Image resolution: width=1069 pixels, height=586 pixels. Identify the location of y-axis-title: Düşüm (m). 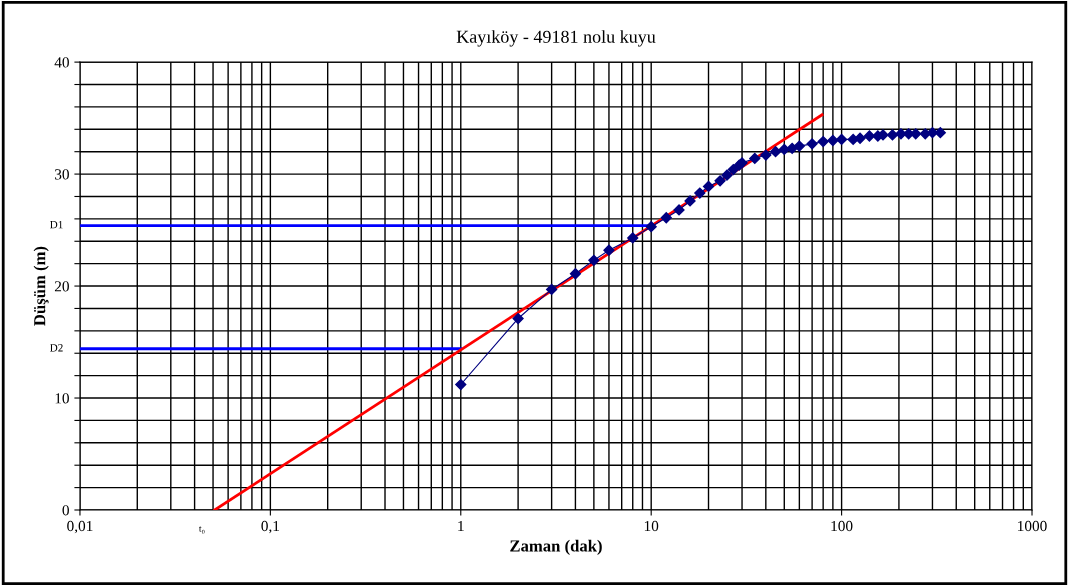
(41, 286).